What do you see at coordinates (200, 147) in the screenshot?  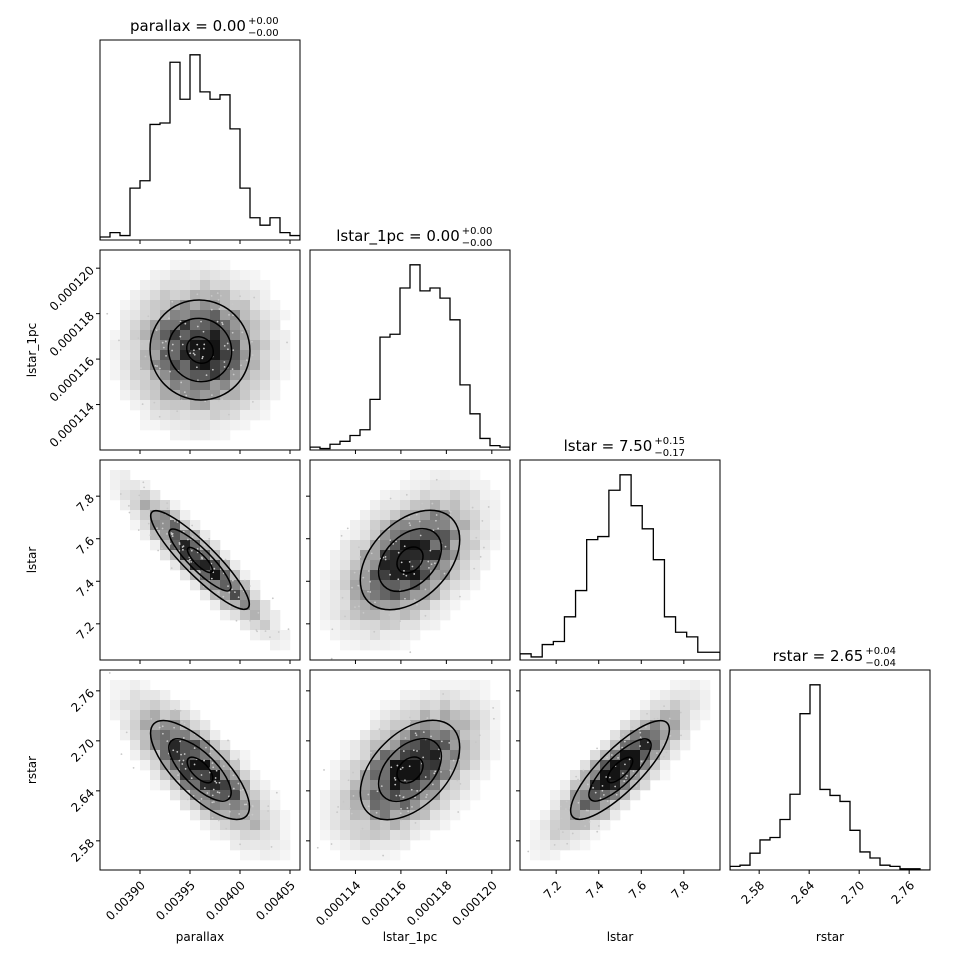 I see `panel-content` at bounding box center [200, 147].